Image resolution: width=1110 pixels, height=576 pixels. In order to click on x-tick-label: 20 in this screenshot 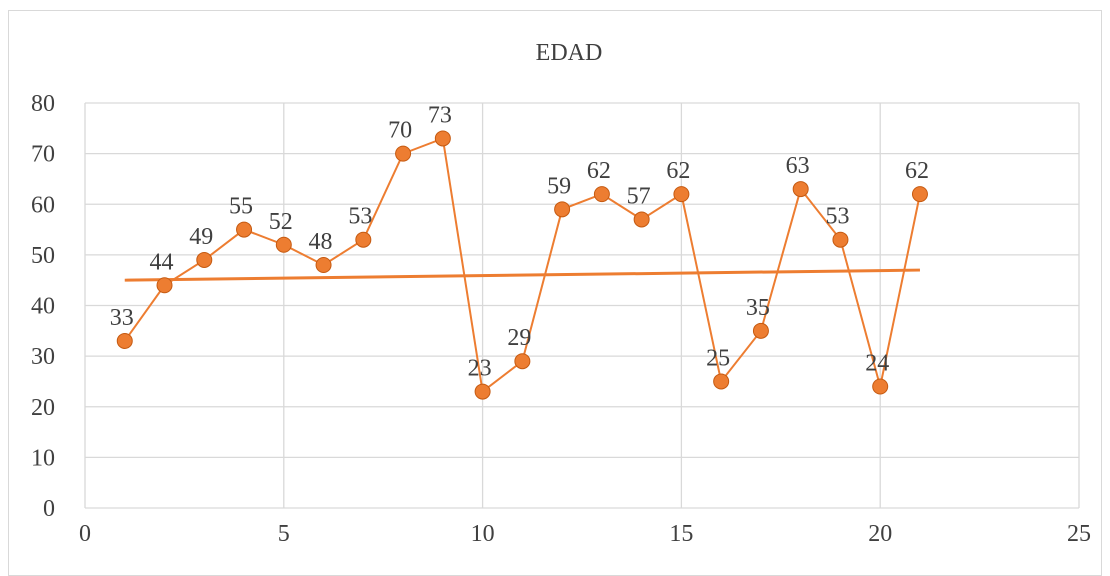, I will do `click(880, 534)`.